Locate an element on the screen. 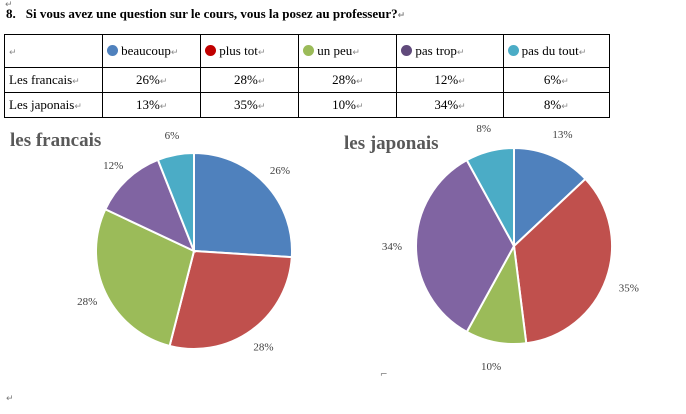 The image size is (686, 414). header-label-pas-trop: pas trop is located at coordinates (436, 50).